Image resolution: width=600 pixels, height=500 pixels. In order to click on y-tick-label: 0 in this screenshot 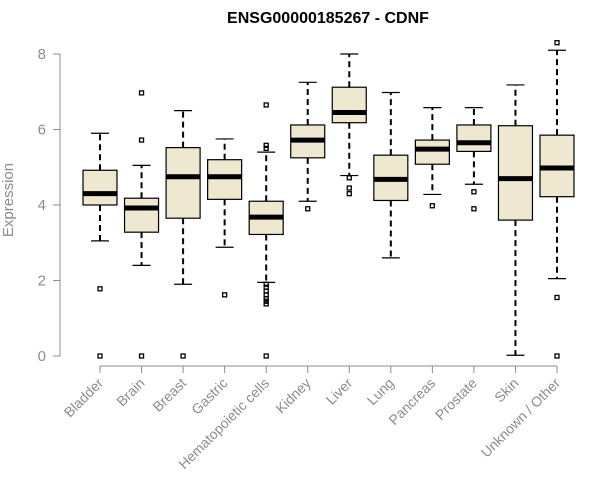, I will do `click(42, 356)`.